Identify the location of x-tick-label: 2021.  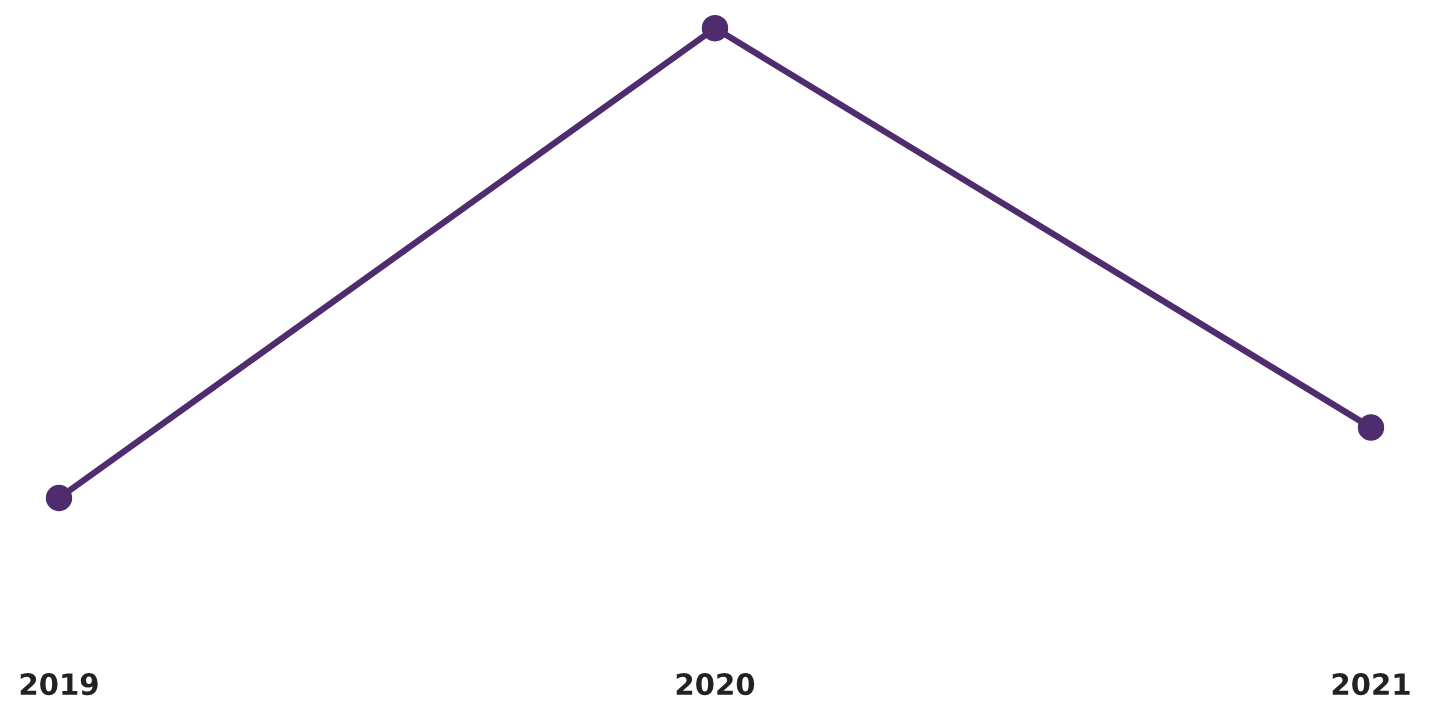
(1371, 684).